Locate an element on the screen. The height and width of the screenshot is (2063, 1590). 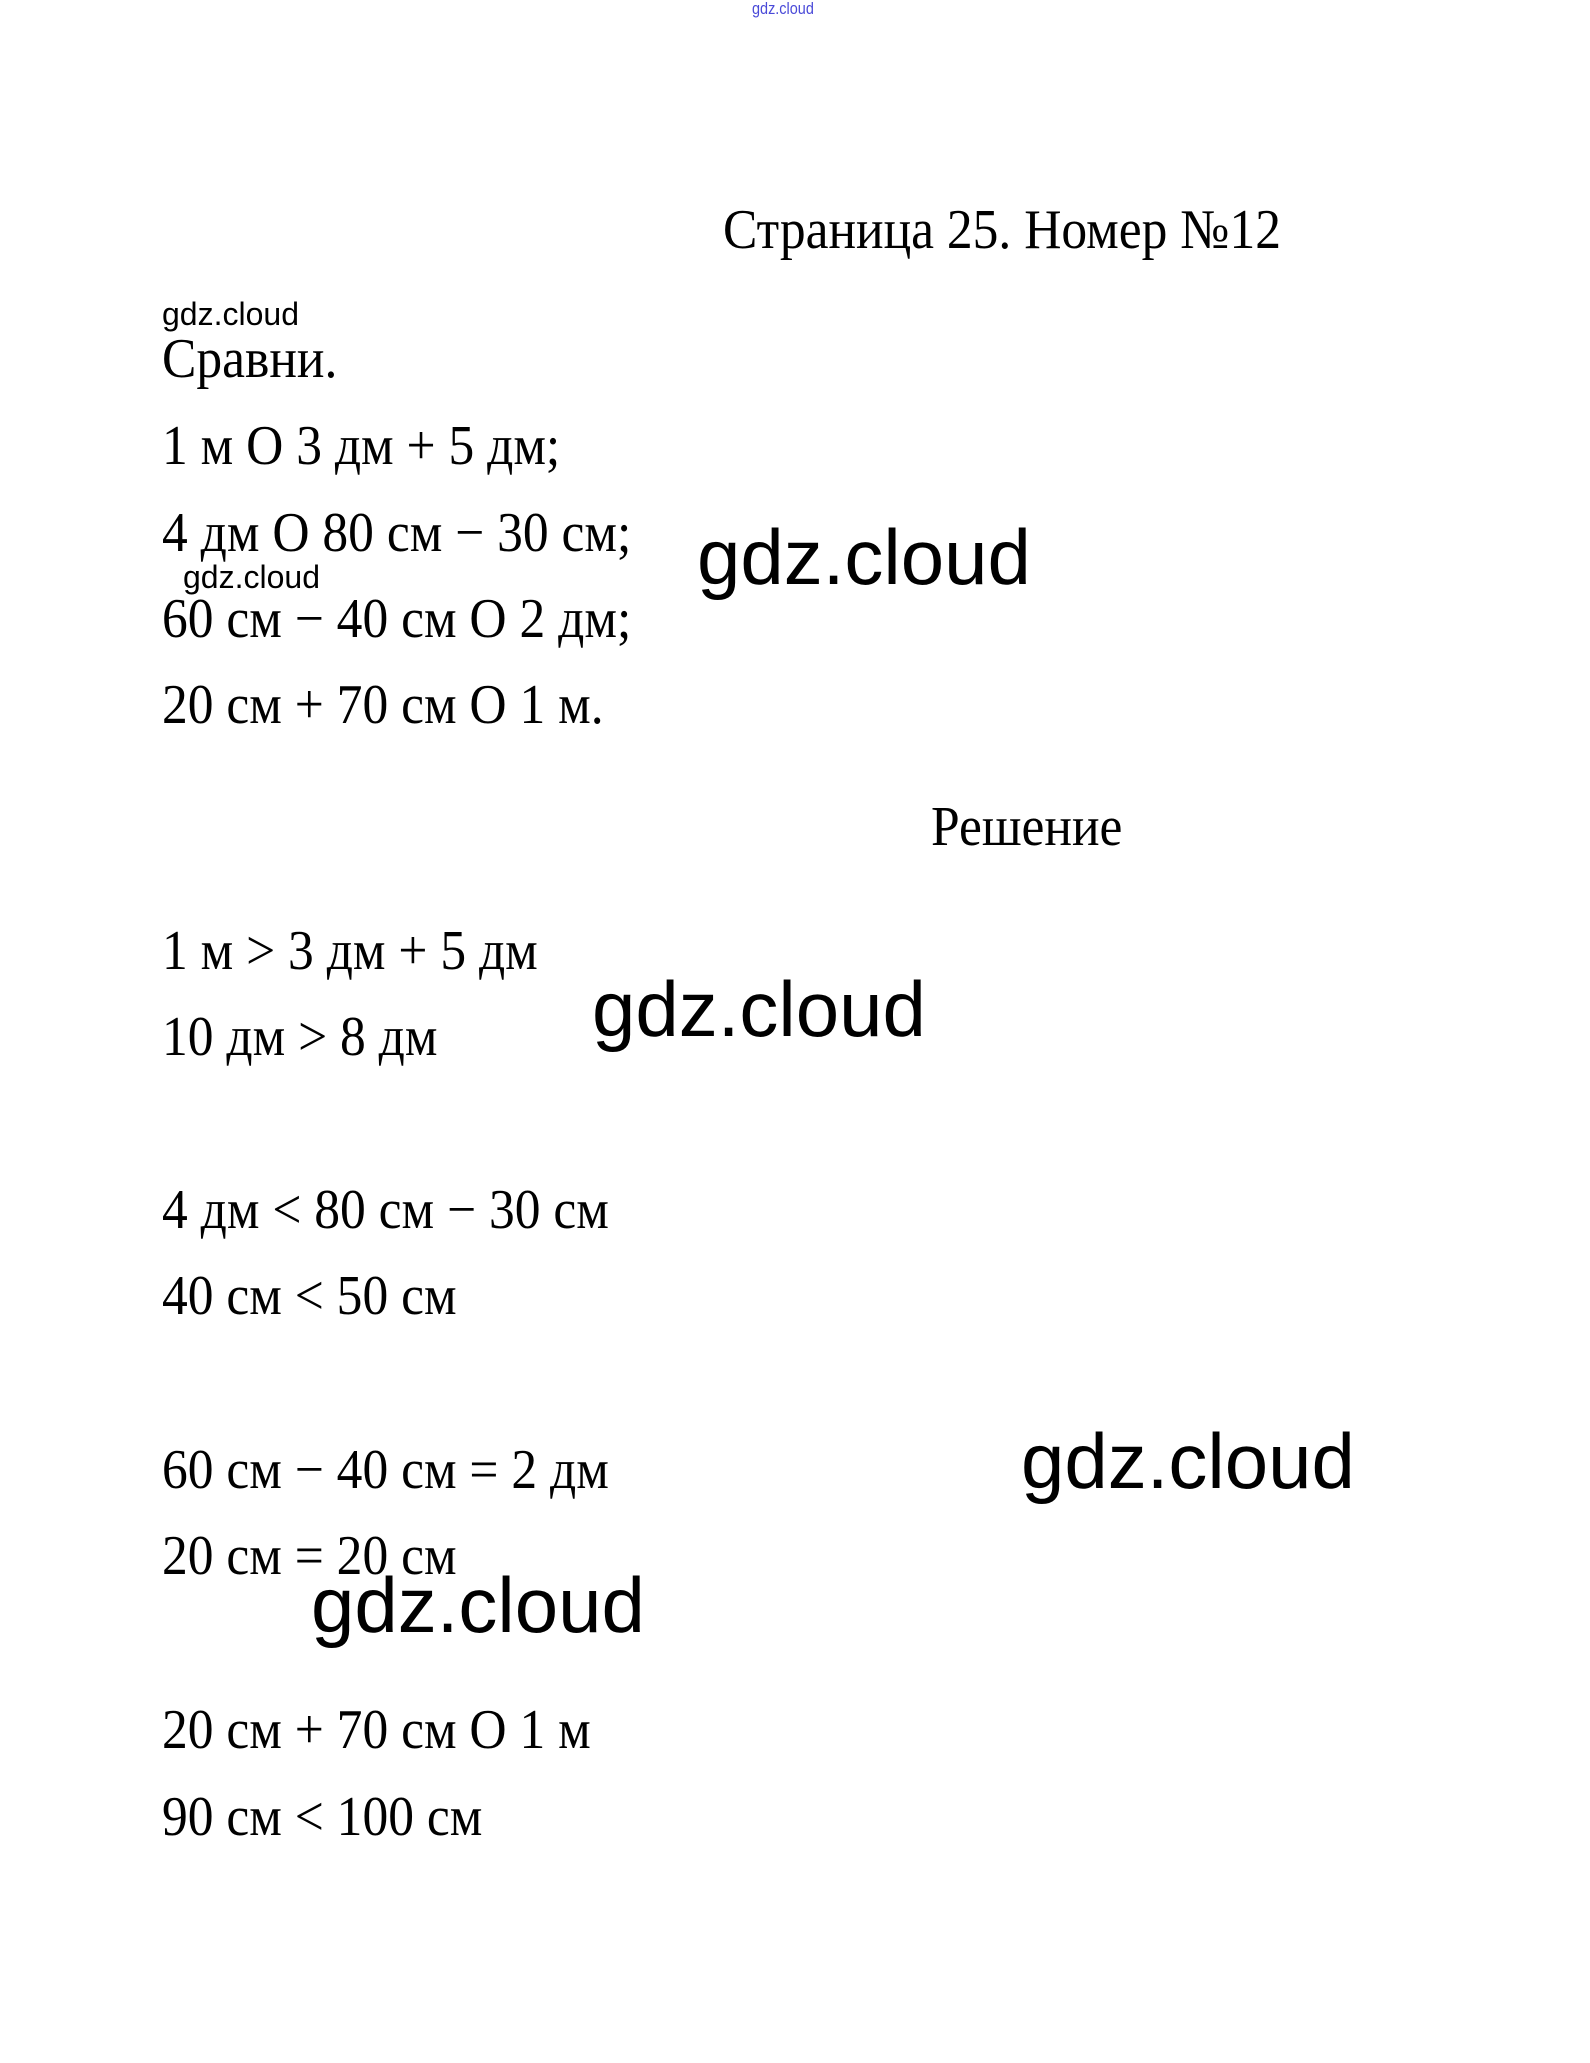
solution-line: 20 см = 20 см is located at coordinates (309, 1556).